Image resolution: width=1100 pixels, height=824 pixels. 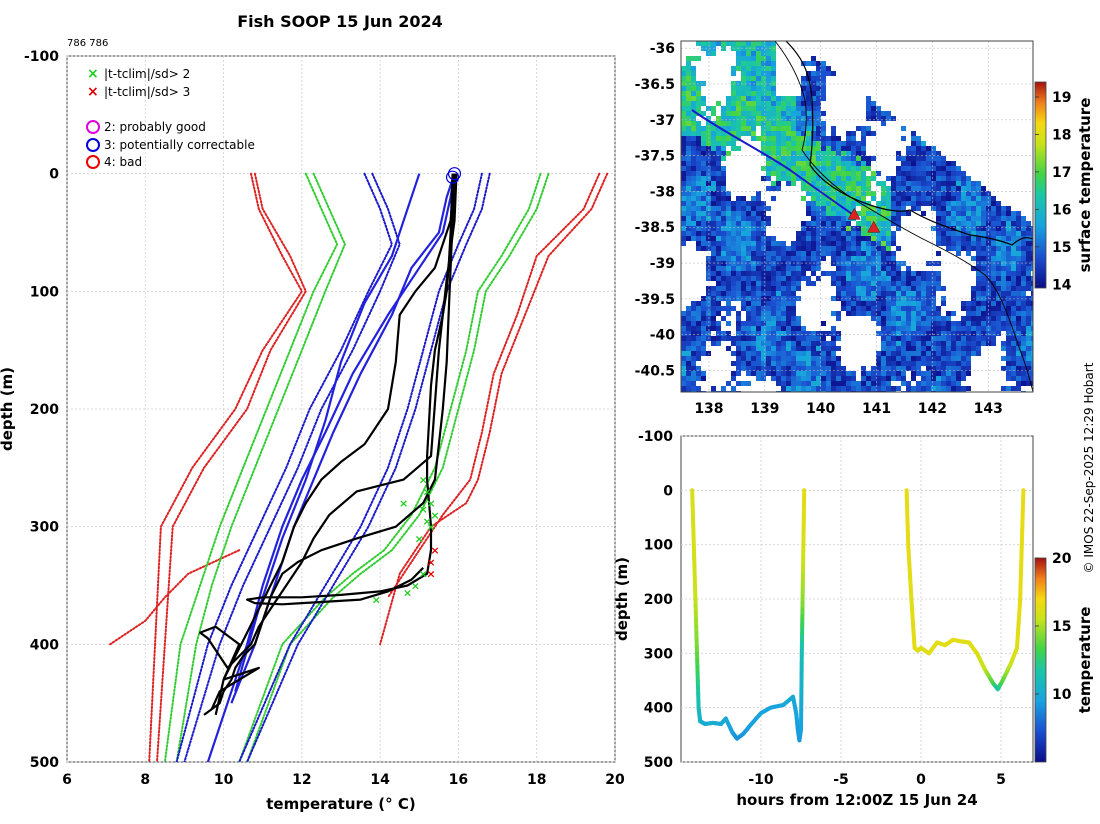 What do you see at coordinates (662, 121) in the screenshot?
I see `y-tick-label: -37` at bounding box center [662, 121].